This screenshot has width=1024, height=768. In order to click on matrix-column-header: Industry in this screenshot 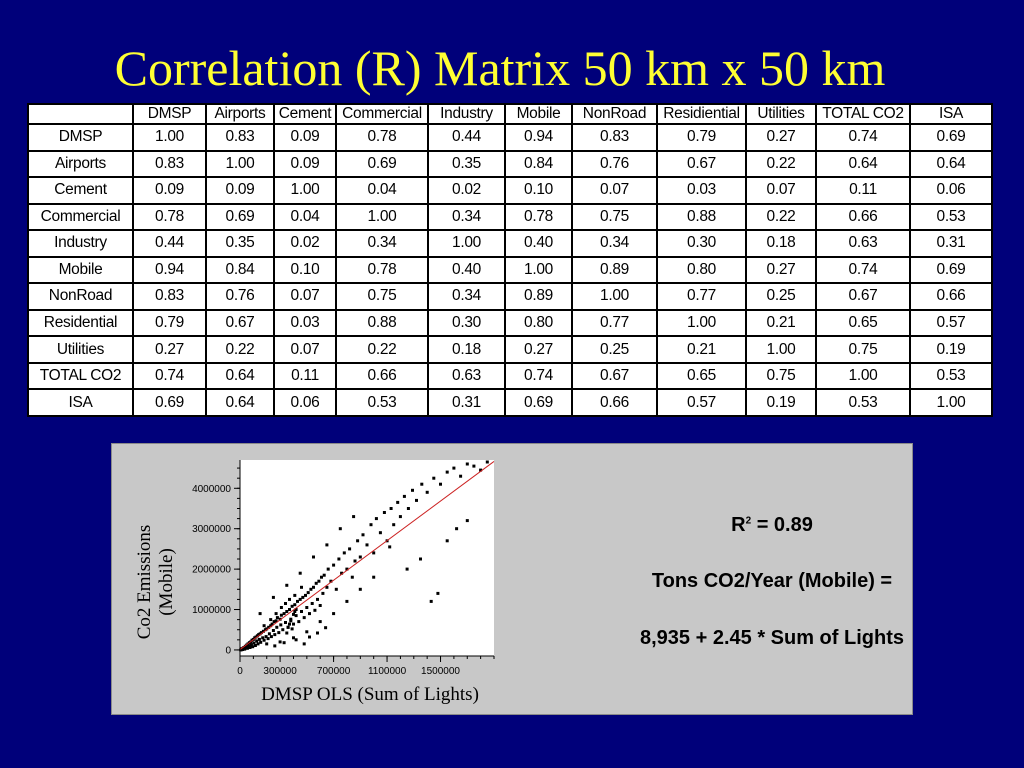, I will do `click(466, 114)`.